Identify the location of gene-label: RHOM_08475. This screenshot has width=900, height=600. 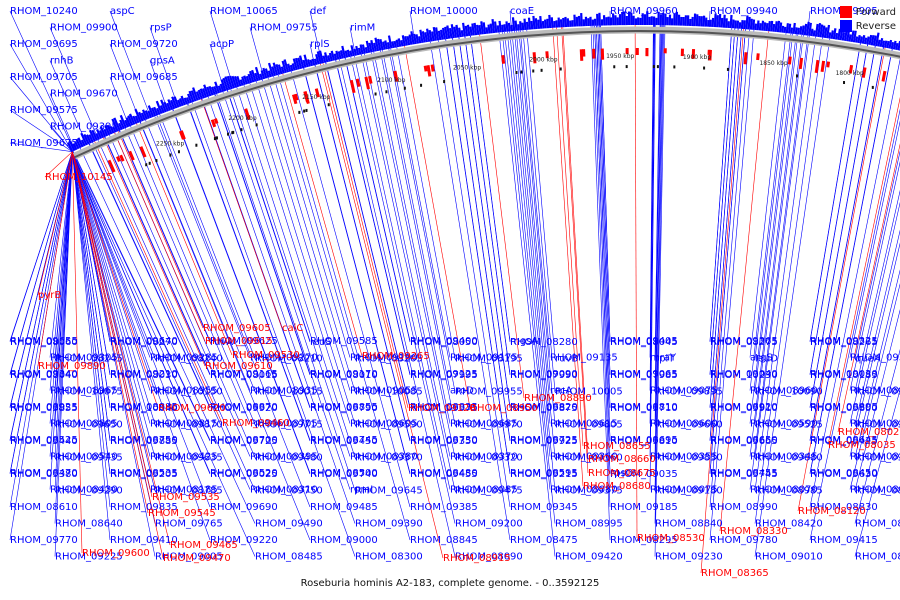
(544, 540).